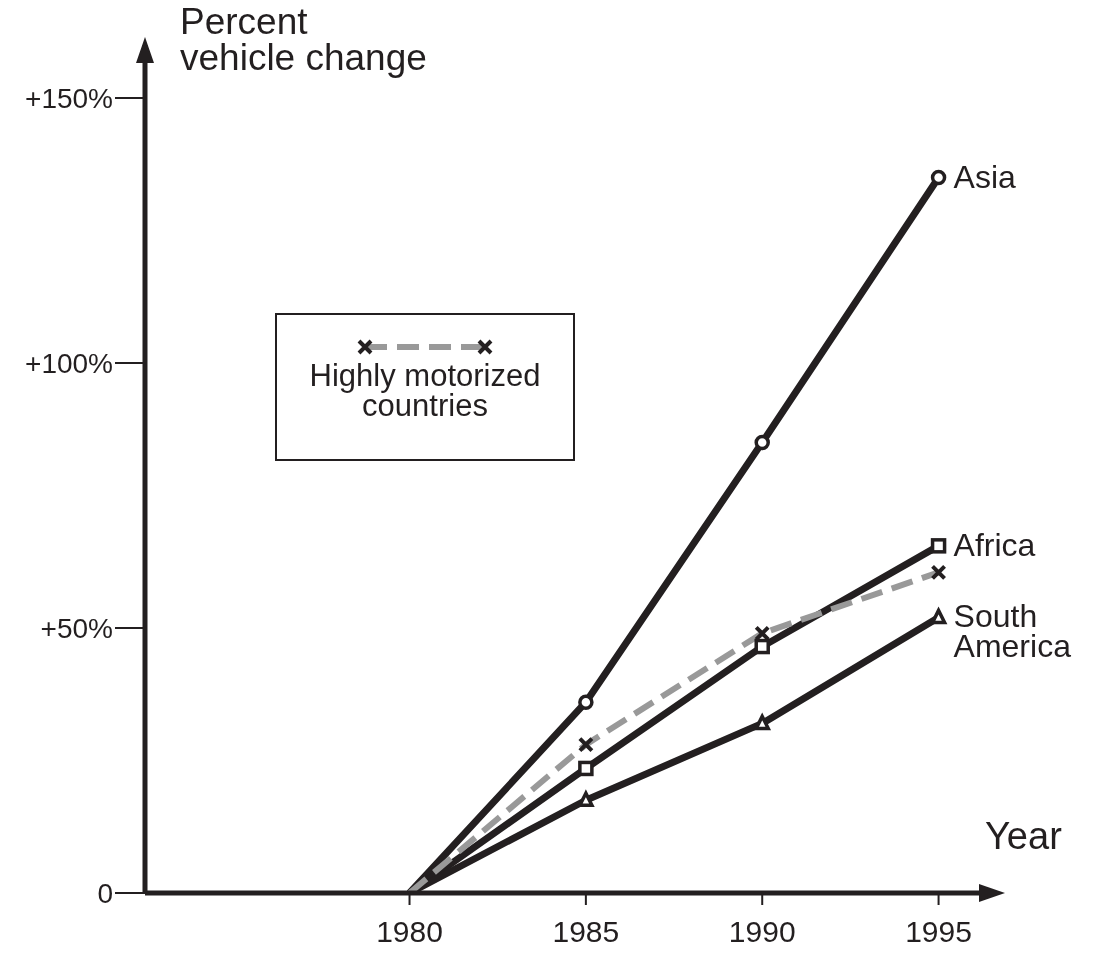 Image resolution: width=1101 pixels, height=955 pixels. Describe the element at coordinates (938, 932) in the screenshot. I see `x-tick-label: 1995` at that location.